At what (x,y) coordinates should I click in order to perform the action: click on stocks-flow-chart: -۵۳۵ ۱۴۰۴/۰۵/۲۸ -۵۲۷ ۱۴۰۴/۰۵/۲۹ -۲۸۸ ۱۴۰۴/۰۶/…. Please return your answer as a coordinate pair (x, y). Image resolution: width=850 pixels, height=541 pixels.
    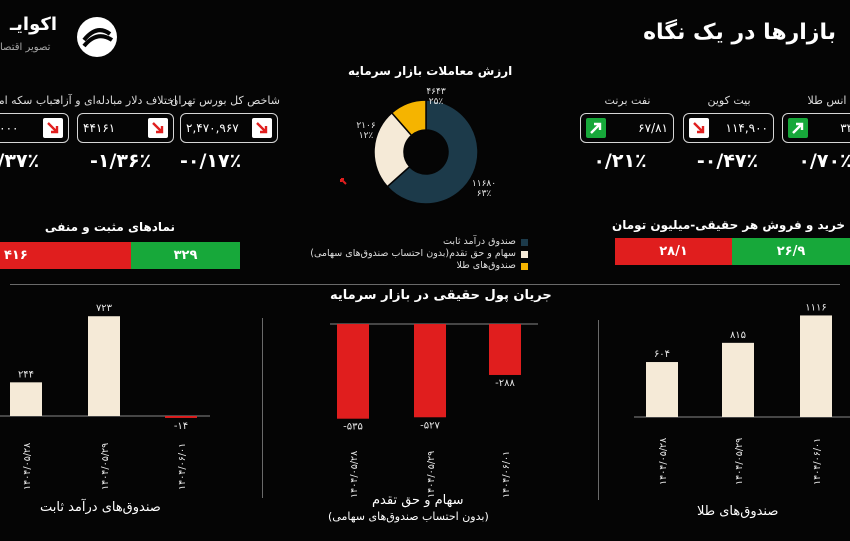
    Looking at the image, I should click on (434, 410).